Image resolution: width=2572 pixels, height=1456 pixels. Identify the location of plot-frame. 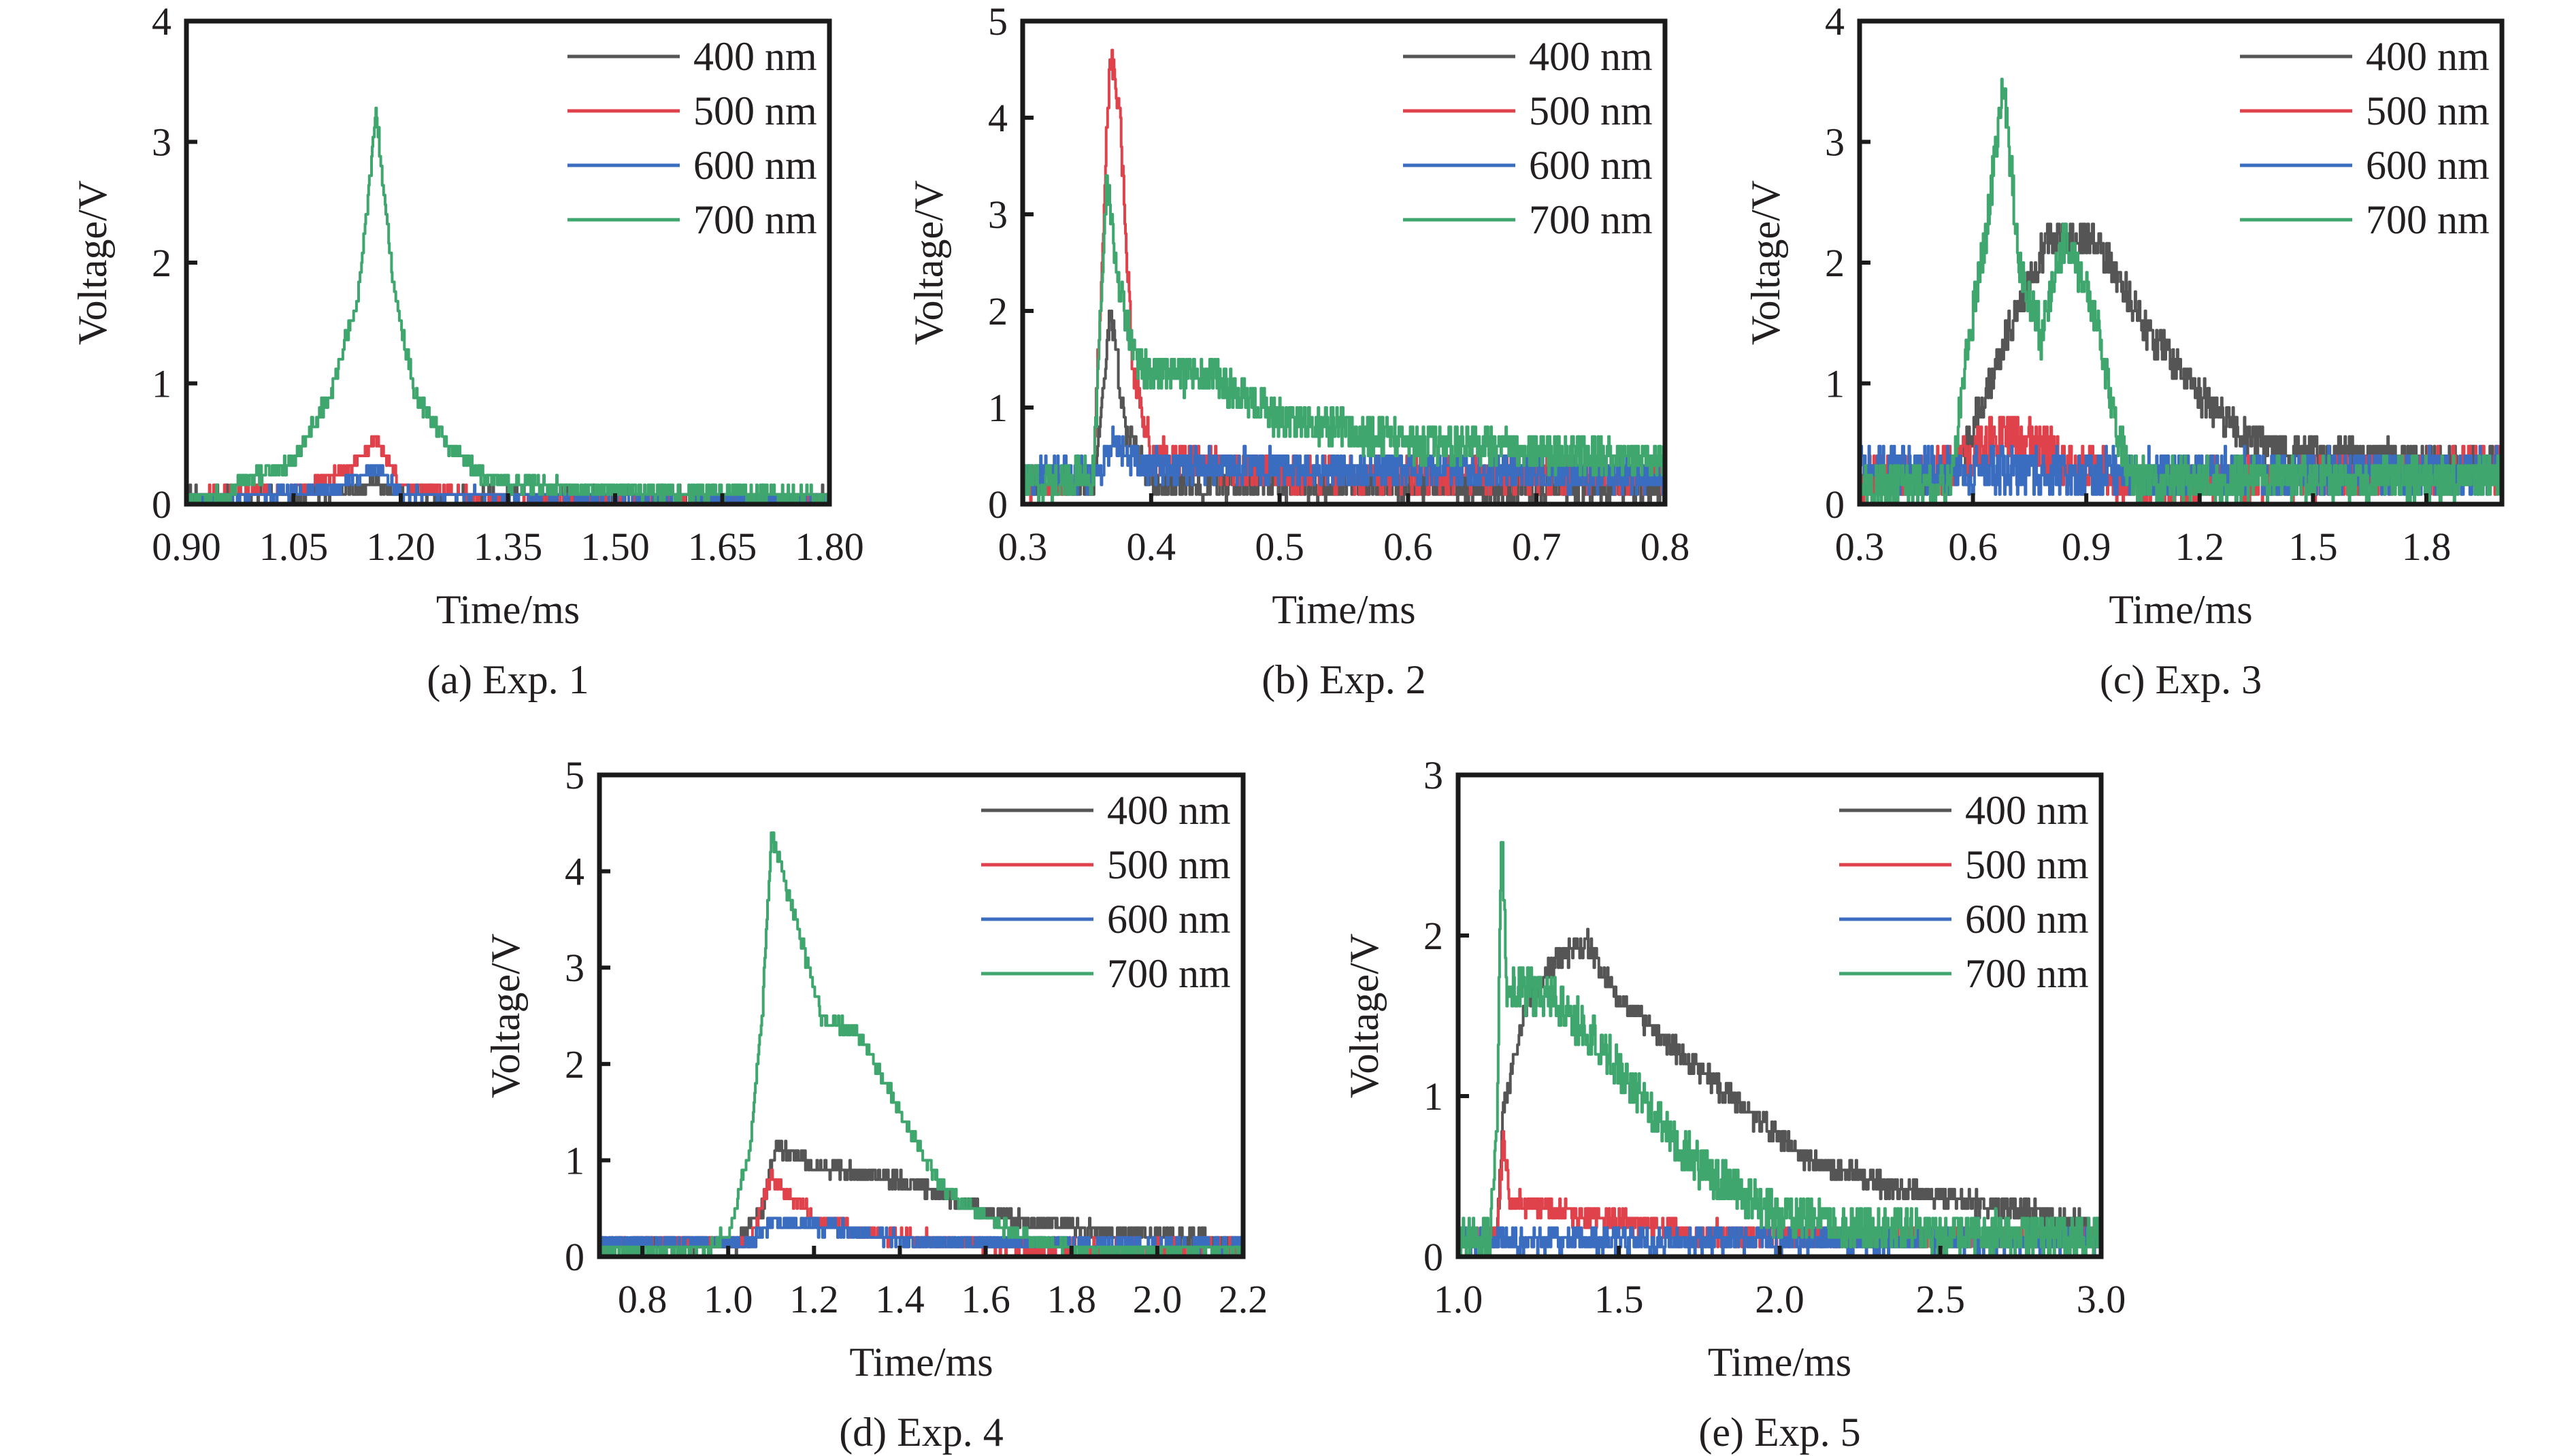
(921, 1016).